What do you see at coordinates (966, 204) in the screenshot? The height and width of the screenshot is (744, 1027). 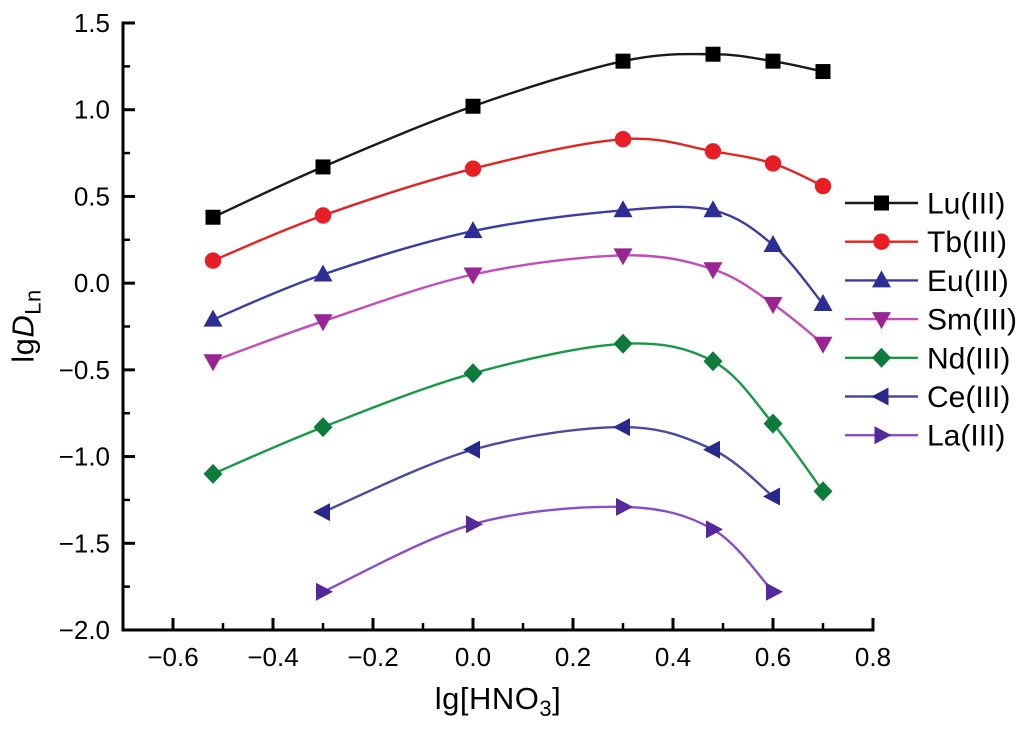 I see `legend-label-lu-iii: Lu(III)` at bounding box center [966, 204].